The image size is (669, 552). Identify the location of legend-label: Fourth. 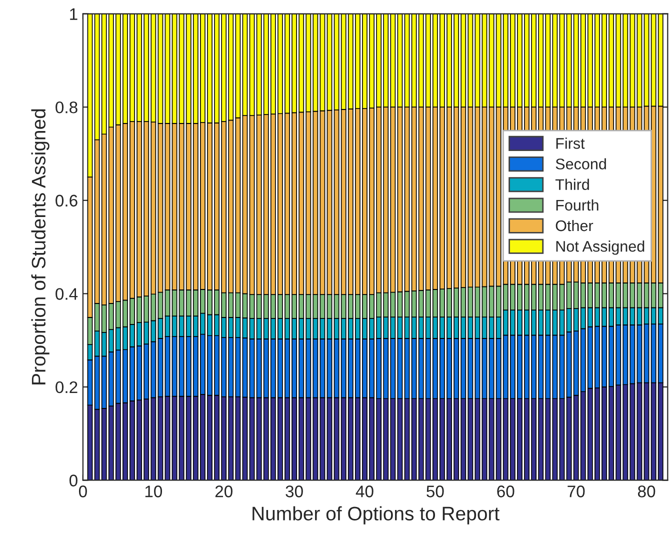
(577, 205).